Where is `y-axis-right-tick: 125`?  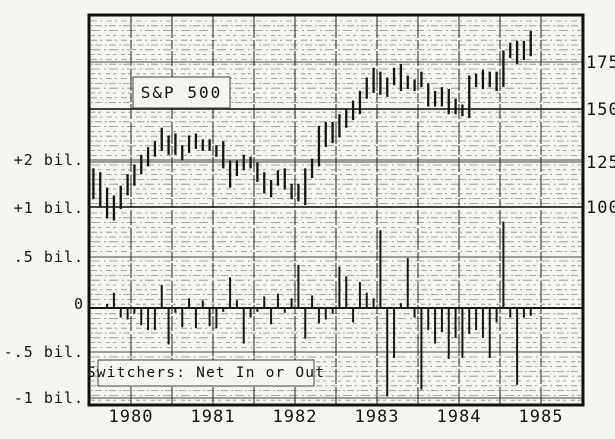 y-axis-right-tick: 125 is located at coordinates (600, 163).